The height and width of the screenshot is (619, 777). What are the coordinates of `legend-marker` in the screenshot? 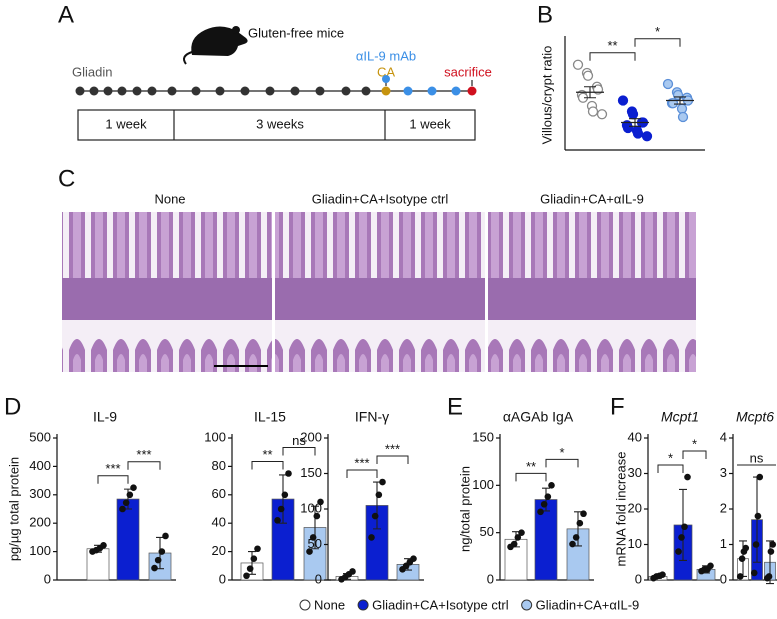 It's located at (363, 605).